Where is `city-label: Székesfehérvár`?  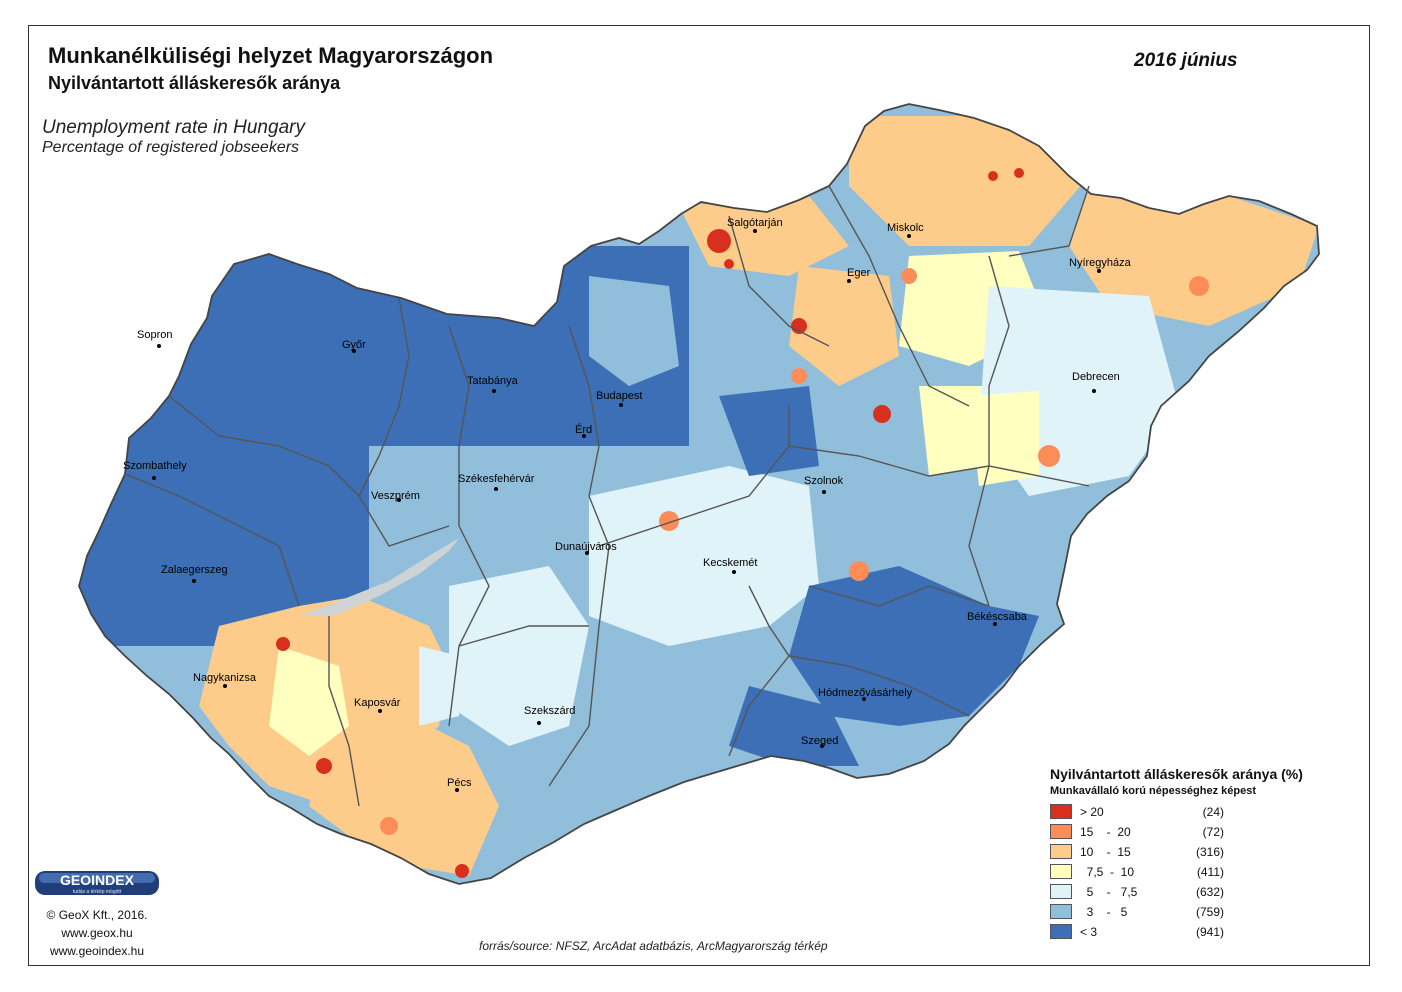 city-label: Székesfehérvár is located at coordinates (496, 479).